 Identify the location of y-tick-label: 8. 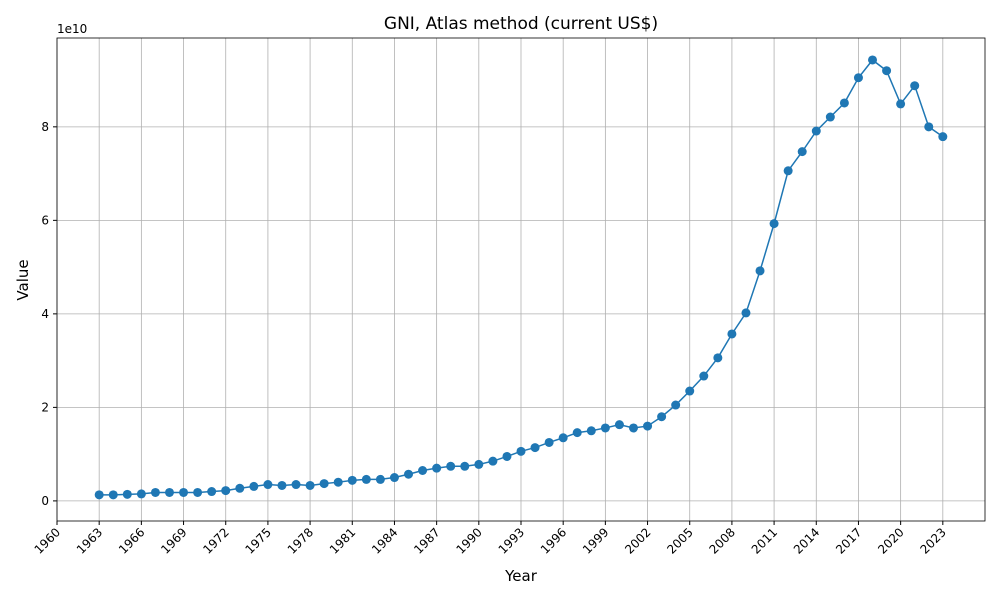
(45, 127).